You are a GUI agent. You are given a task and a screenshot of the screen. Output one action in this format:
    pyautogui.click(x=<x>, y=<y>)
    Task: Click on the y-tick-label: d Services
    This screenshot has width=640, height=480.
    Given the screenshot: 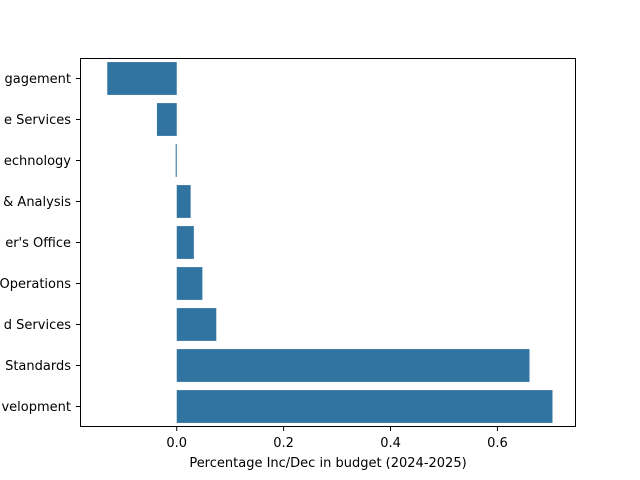 What is the action you would take?
    pyautogui.click(x=37, y=325)
    